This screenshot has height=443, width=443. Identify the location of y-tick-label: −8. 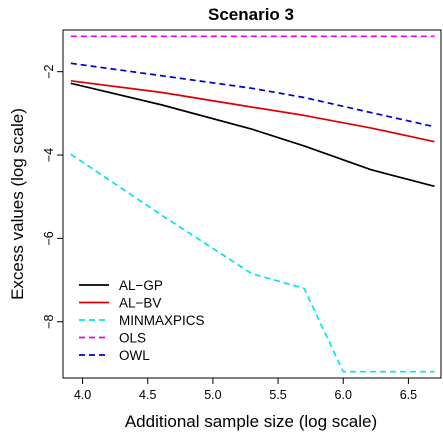
(49, 322).